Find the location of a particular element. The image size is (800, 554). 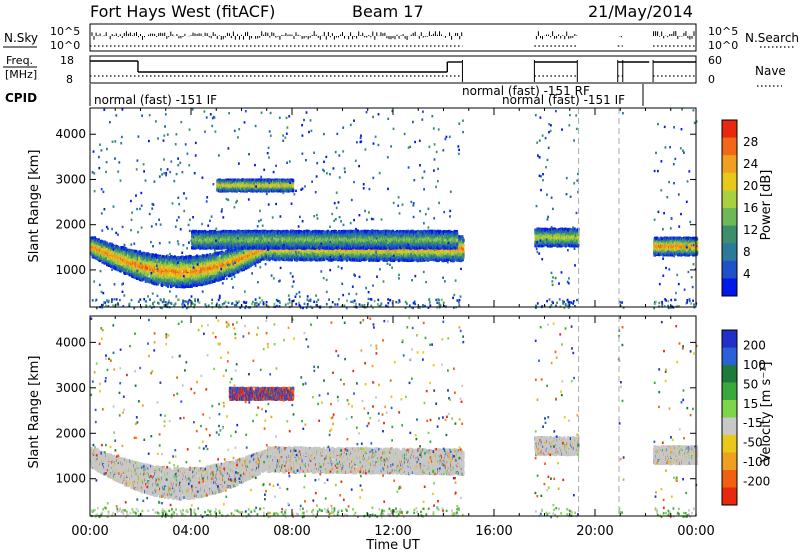

freq-tick-low: 8 is located at coordinates (69, 79).